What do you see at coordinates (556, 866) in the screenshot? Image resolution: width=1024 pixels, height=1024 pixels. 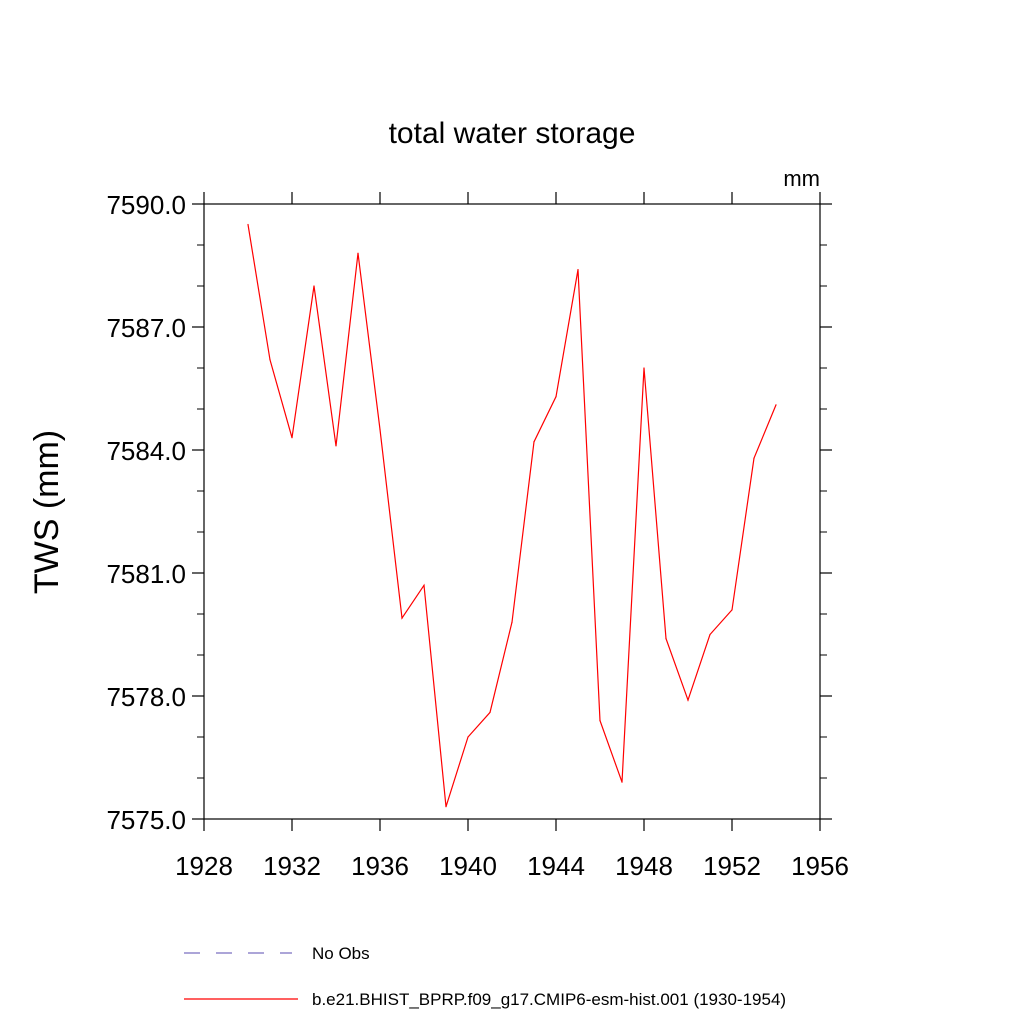 I see `x-tick-label: 1944` at bounding box center [556, 866].